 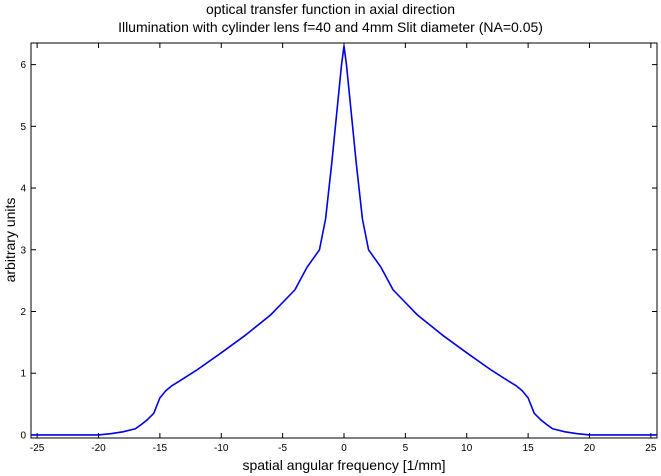 What do you see at coordinates (160, 448) in the screenshot?
I see `x-tick-label: -15` at bounding box center [160, 448].